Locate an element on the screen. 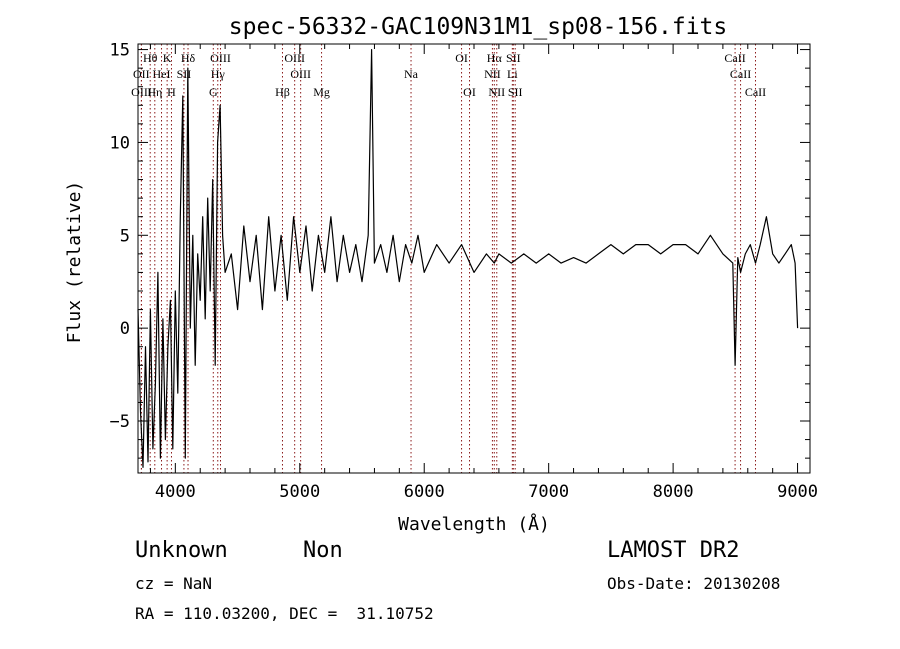  x-tick-label: 6000 is located at coordinates (424, 492).